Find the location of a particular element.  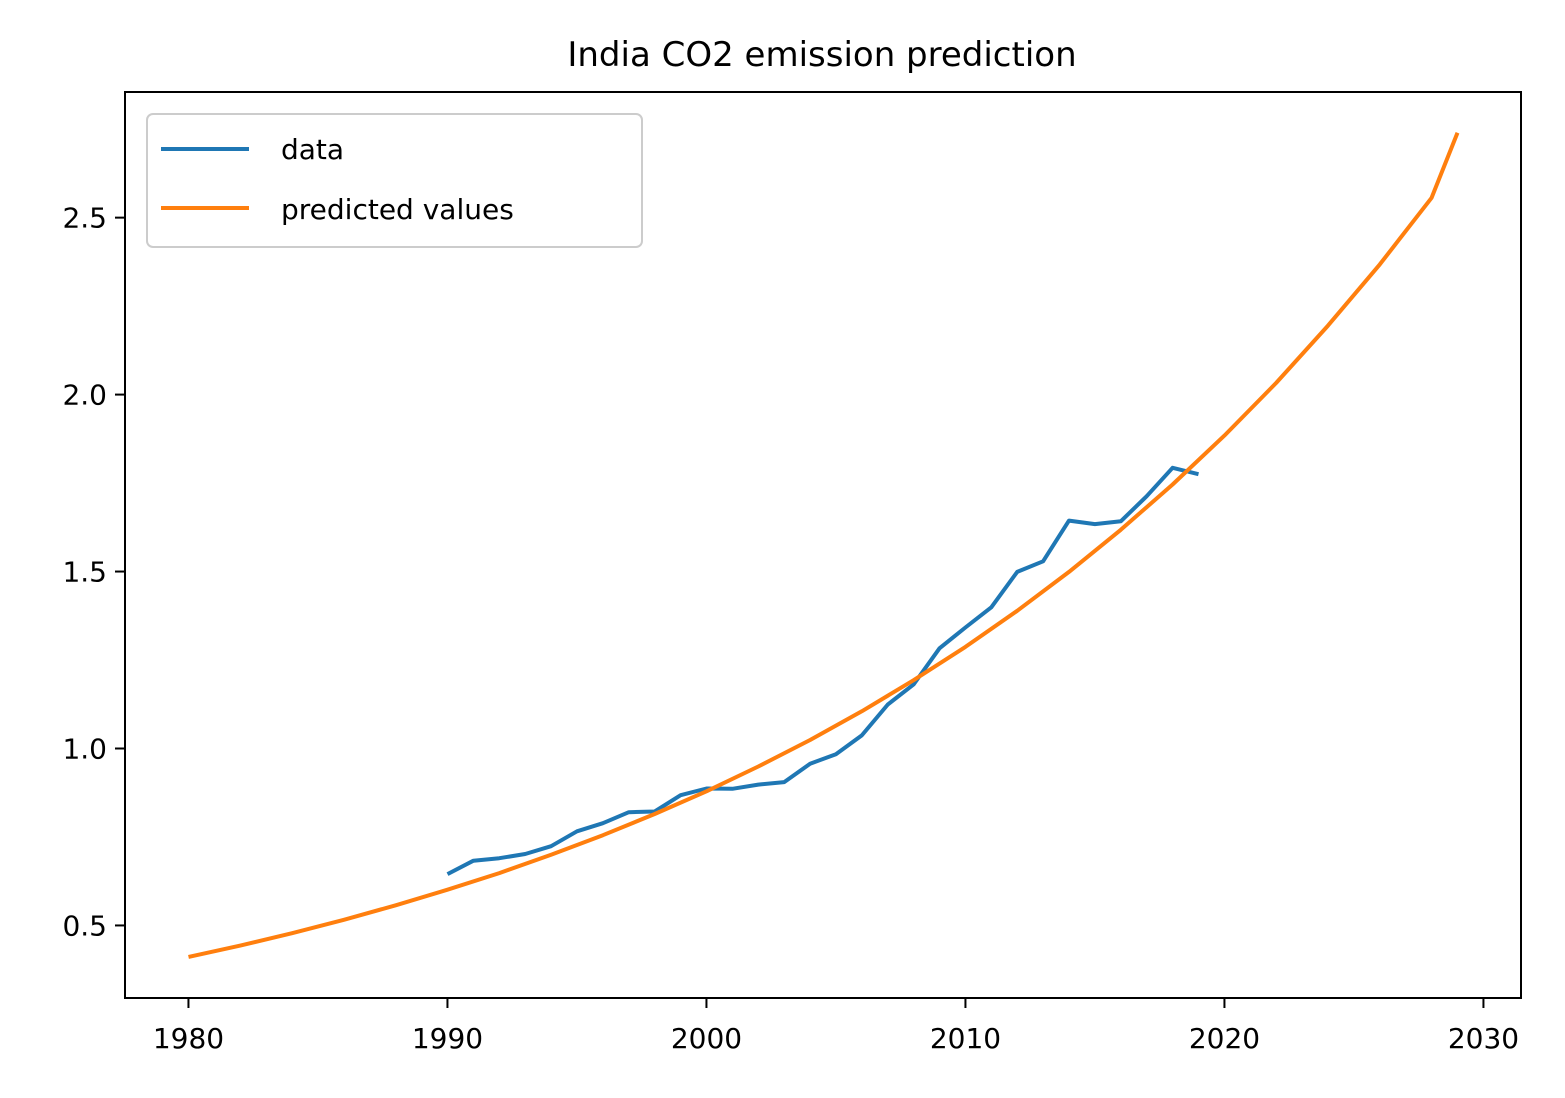

y-tick-label: 1.5 is located at coordinates (84, 572).